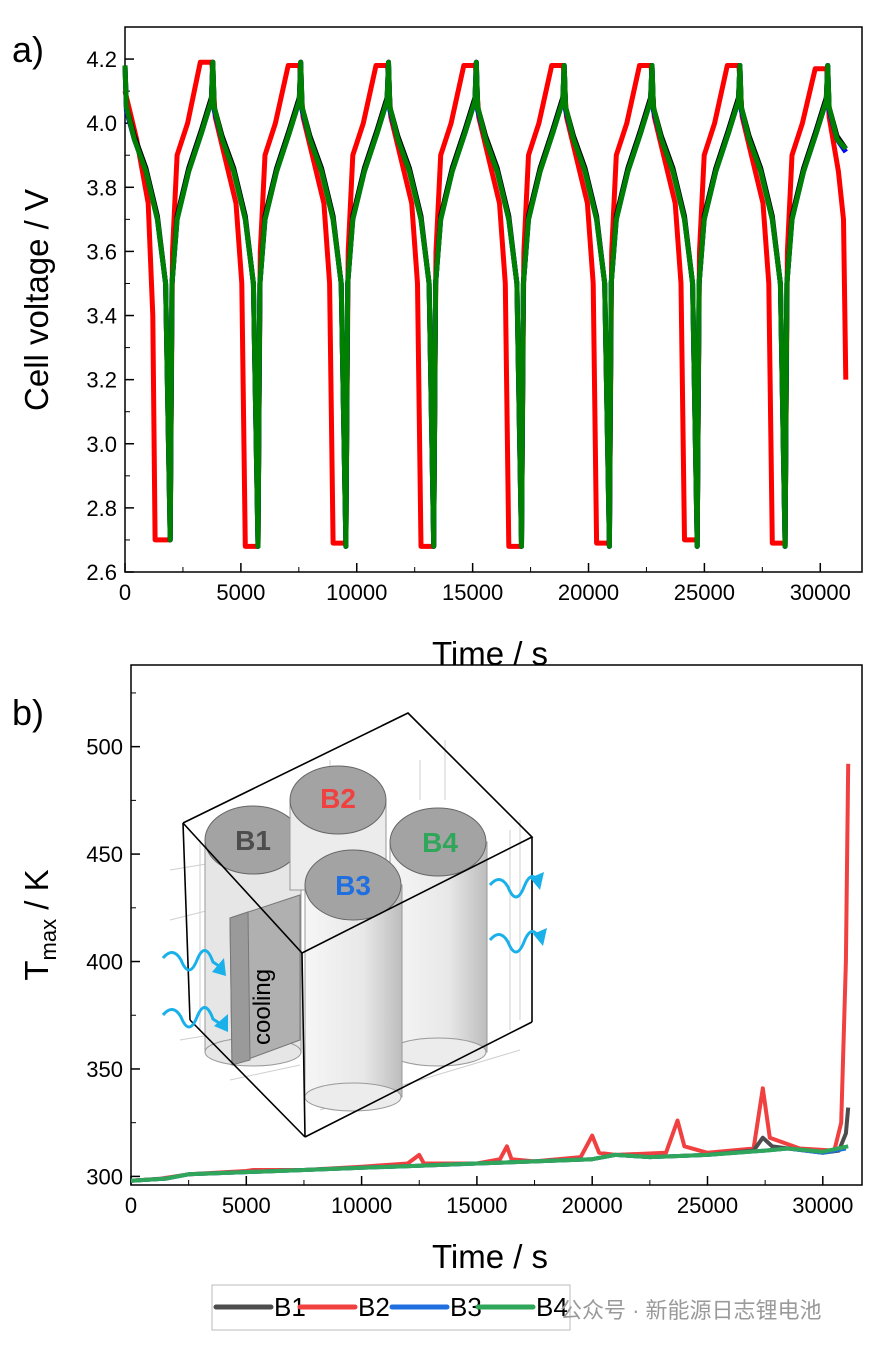 Image resolution: width=885 pixels, height=1350 pixels. I want to click on heat-flow-arrows, so click(351, 952).